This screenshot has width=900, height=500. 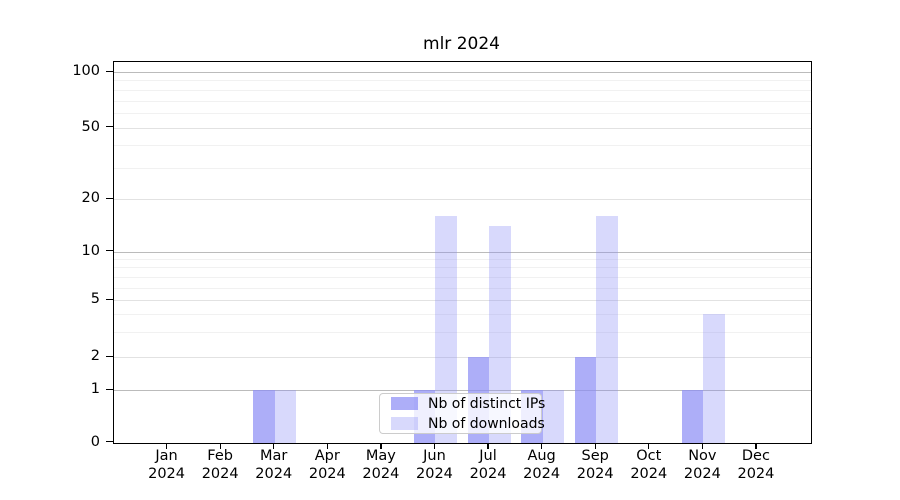 What do you see at coordinates (487, 403) in the screenshot?
I see `legend-label-distinct-ips: Nb of distinct IPs` at bounding box center [487, 403].